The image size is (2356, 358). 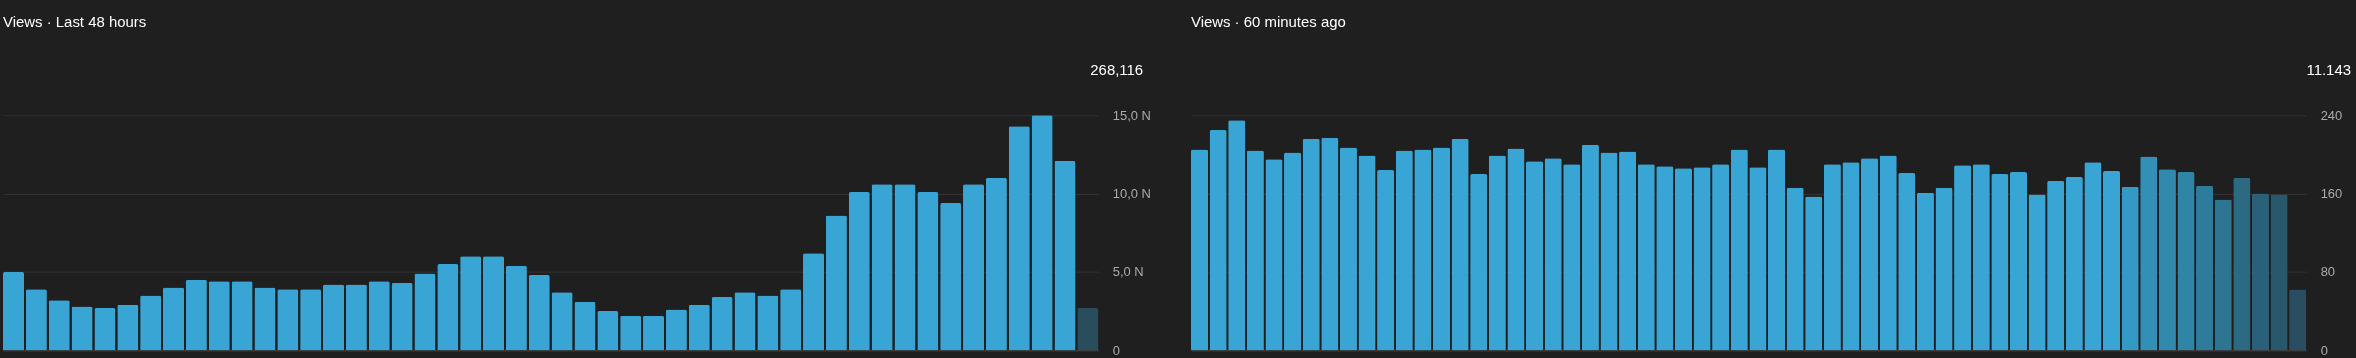 What do you see at coordinates (74, 21) in the screenshot?
I see `chart-title: Views · Last 48 hours` at bounding box center [74, 21].